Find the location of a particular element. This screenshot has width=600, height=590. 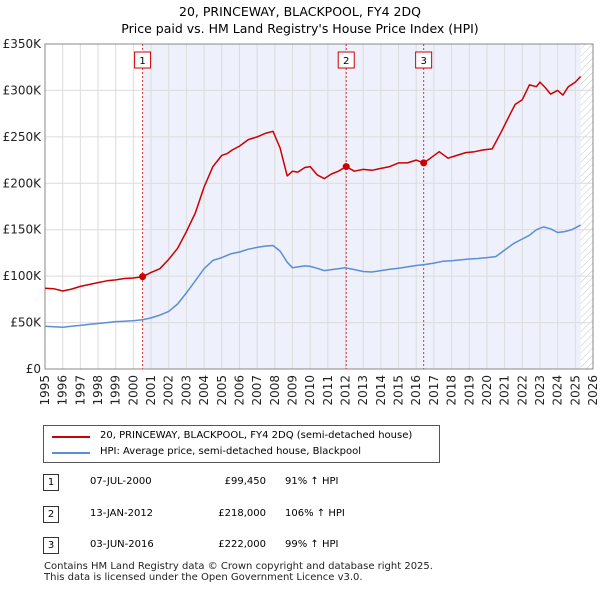

x-tick-label: 2007 is located at coordinates (257, 390).